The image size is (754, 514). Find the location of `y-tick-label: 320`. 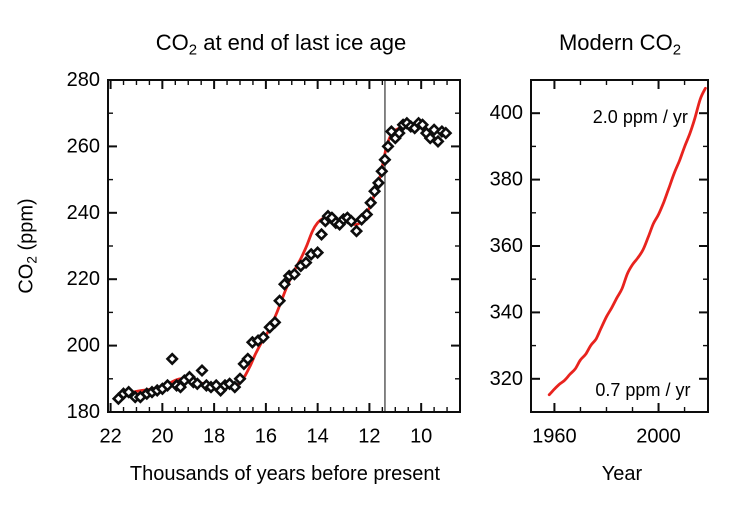

y-tick-label: 320 is located at coordinates (506, 379).